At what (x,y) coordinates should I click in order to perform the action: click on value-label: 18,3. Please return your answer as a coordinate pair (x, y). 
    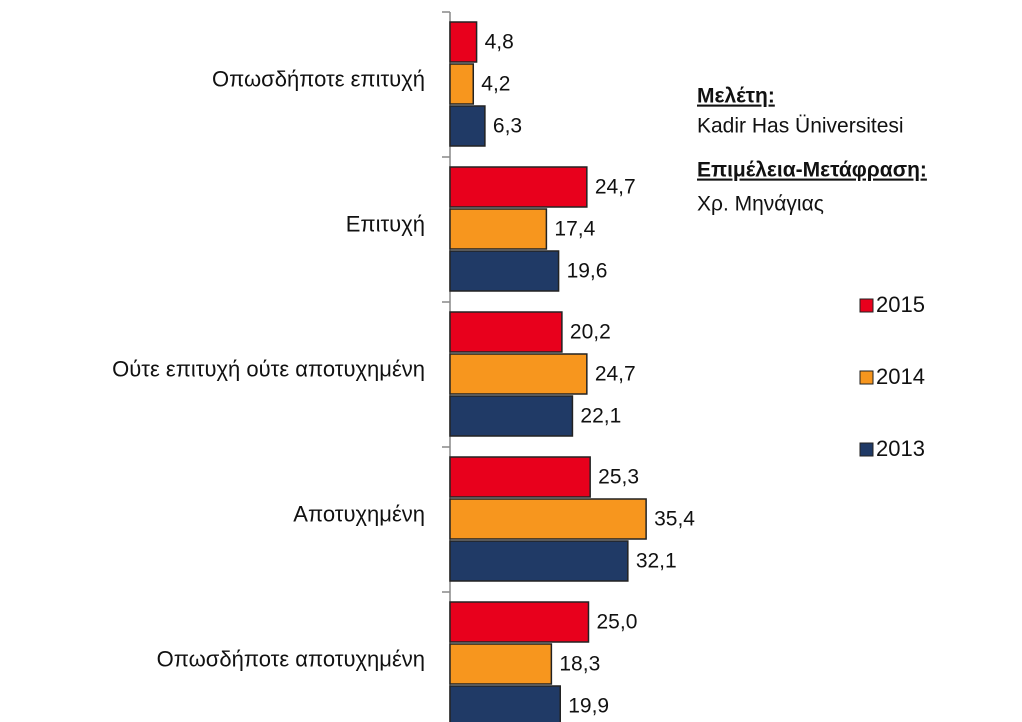
    Looking at the image, I should click on (579, 664).